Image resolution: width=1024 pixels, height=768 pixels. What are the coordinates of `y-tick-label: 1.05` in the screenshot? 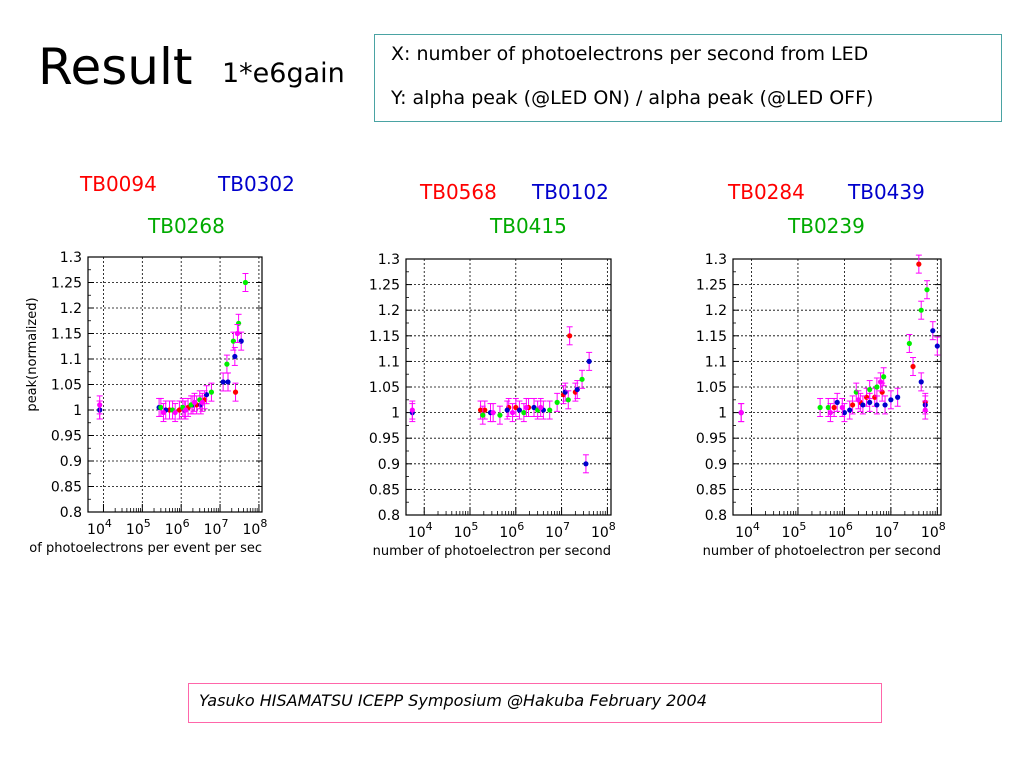 It's located at (66, 386).